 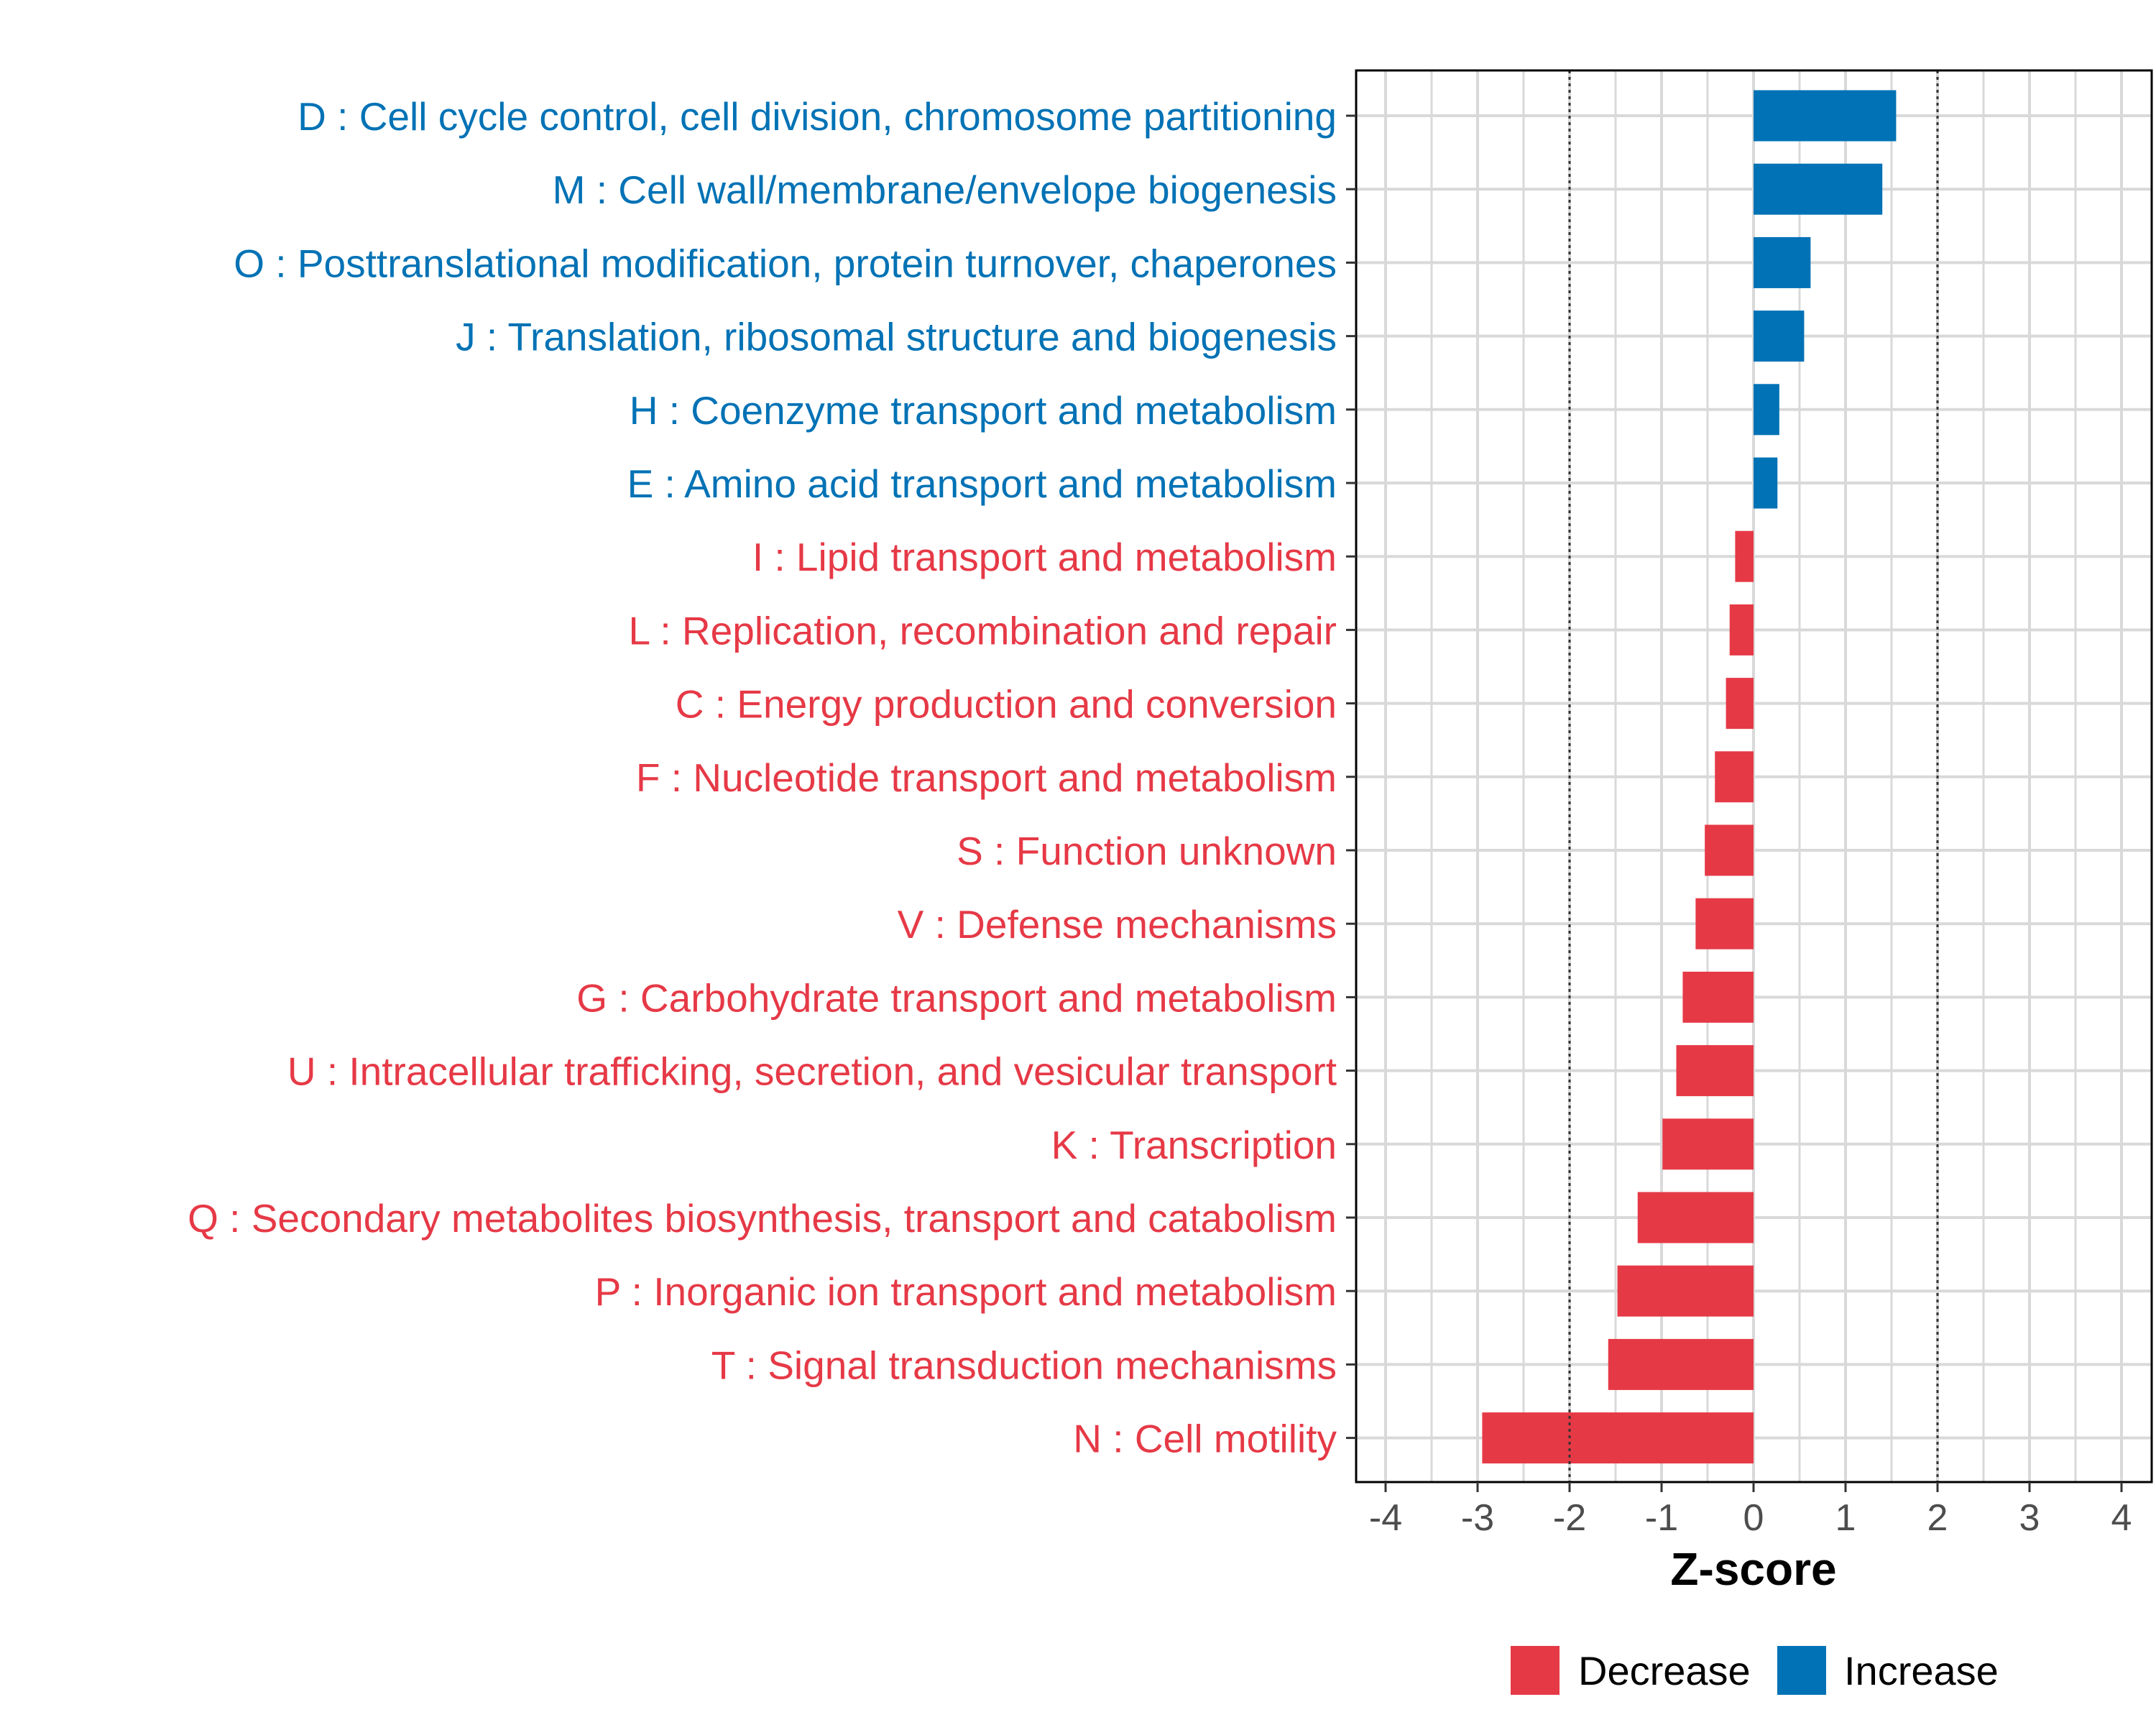 I want to click on bar-k, so click(x=1708, y=1144).